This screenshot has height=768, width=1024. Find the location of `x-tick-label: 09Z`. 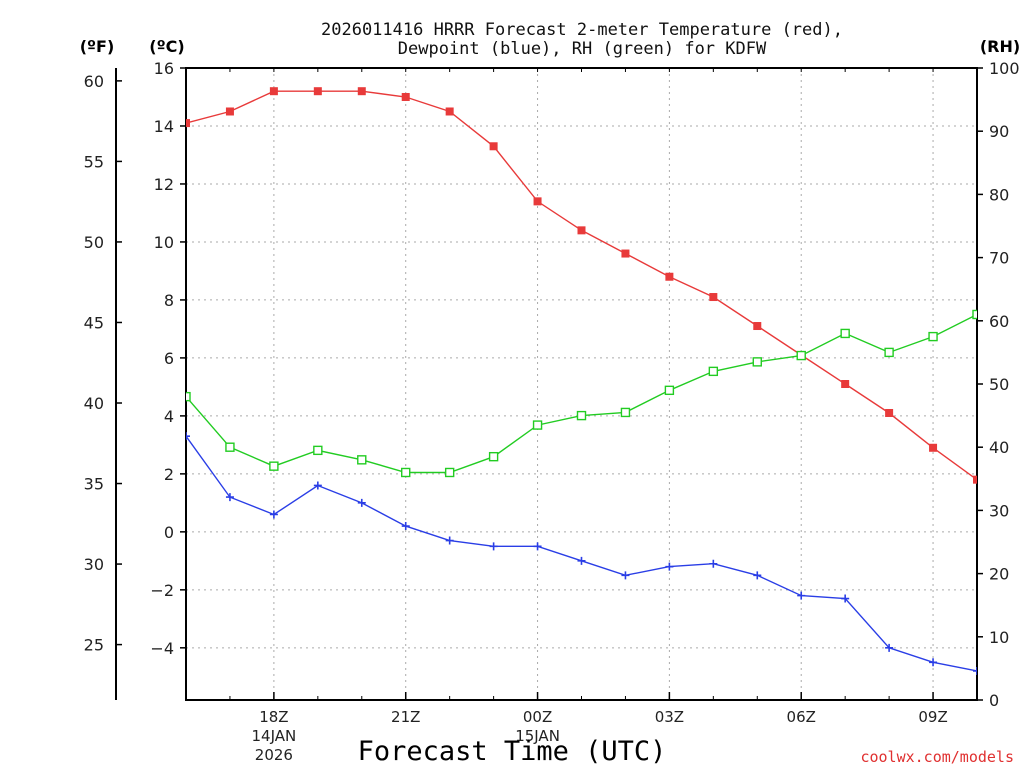

x-tick-label: 09Z is located at coordinates (932, 717).